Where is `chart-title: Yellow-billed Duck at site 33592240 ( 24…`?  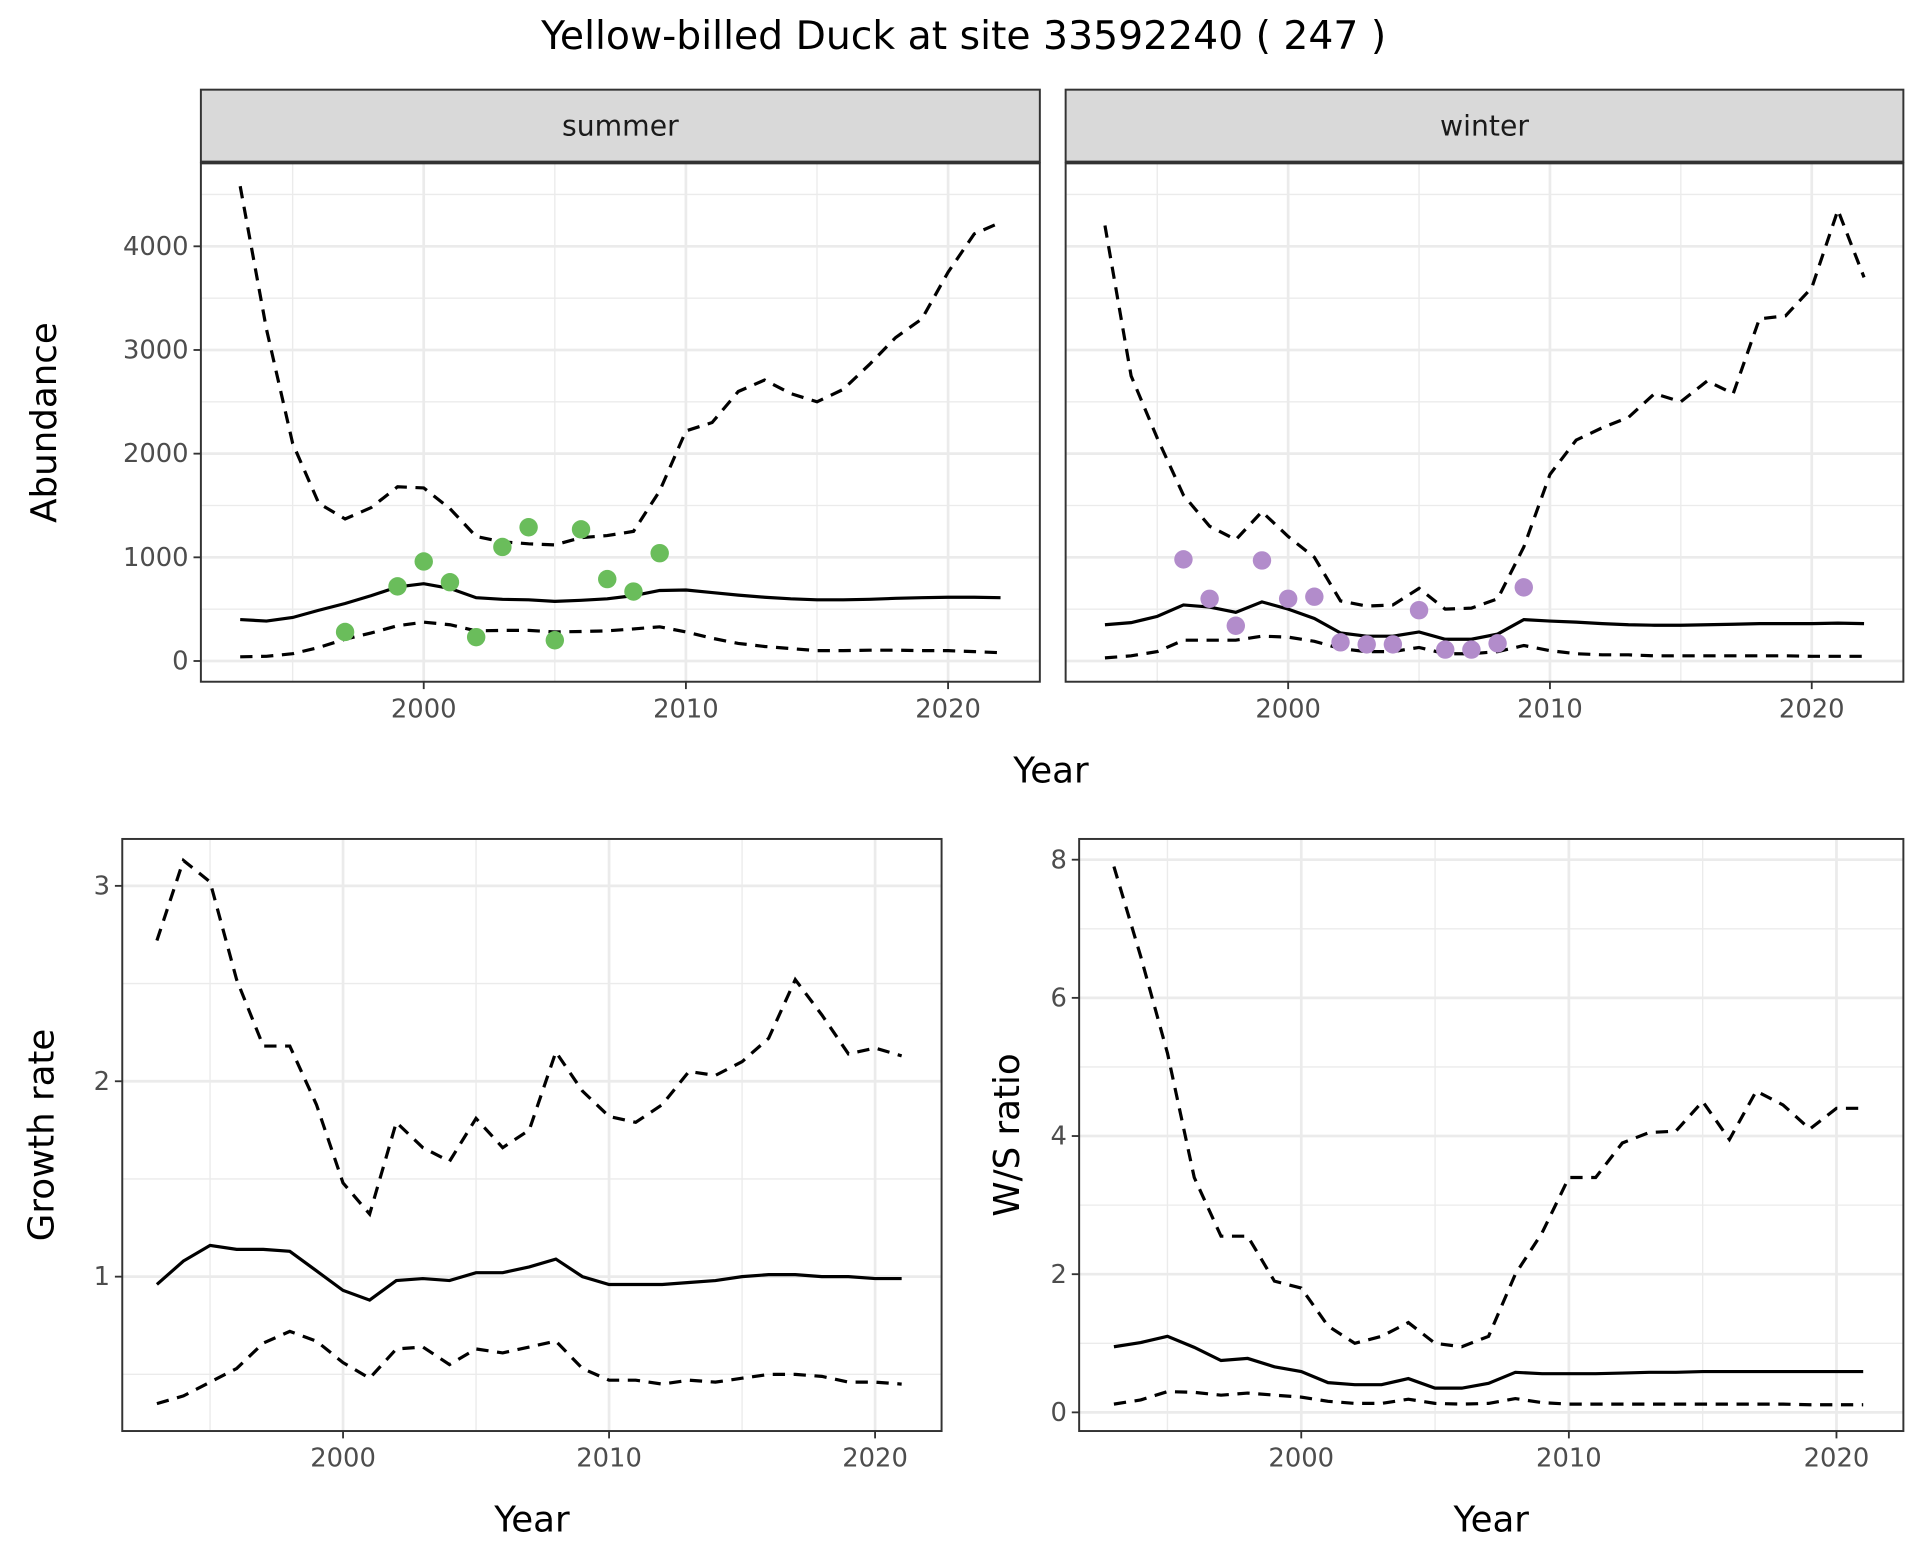 chart-title: Yellow-billed Duck at site 33592240 ( 24… is located at coordinates (963, 36).